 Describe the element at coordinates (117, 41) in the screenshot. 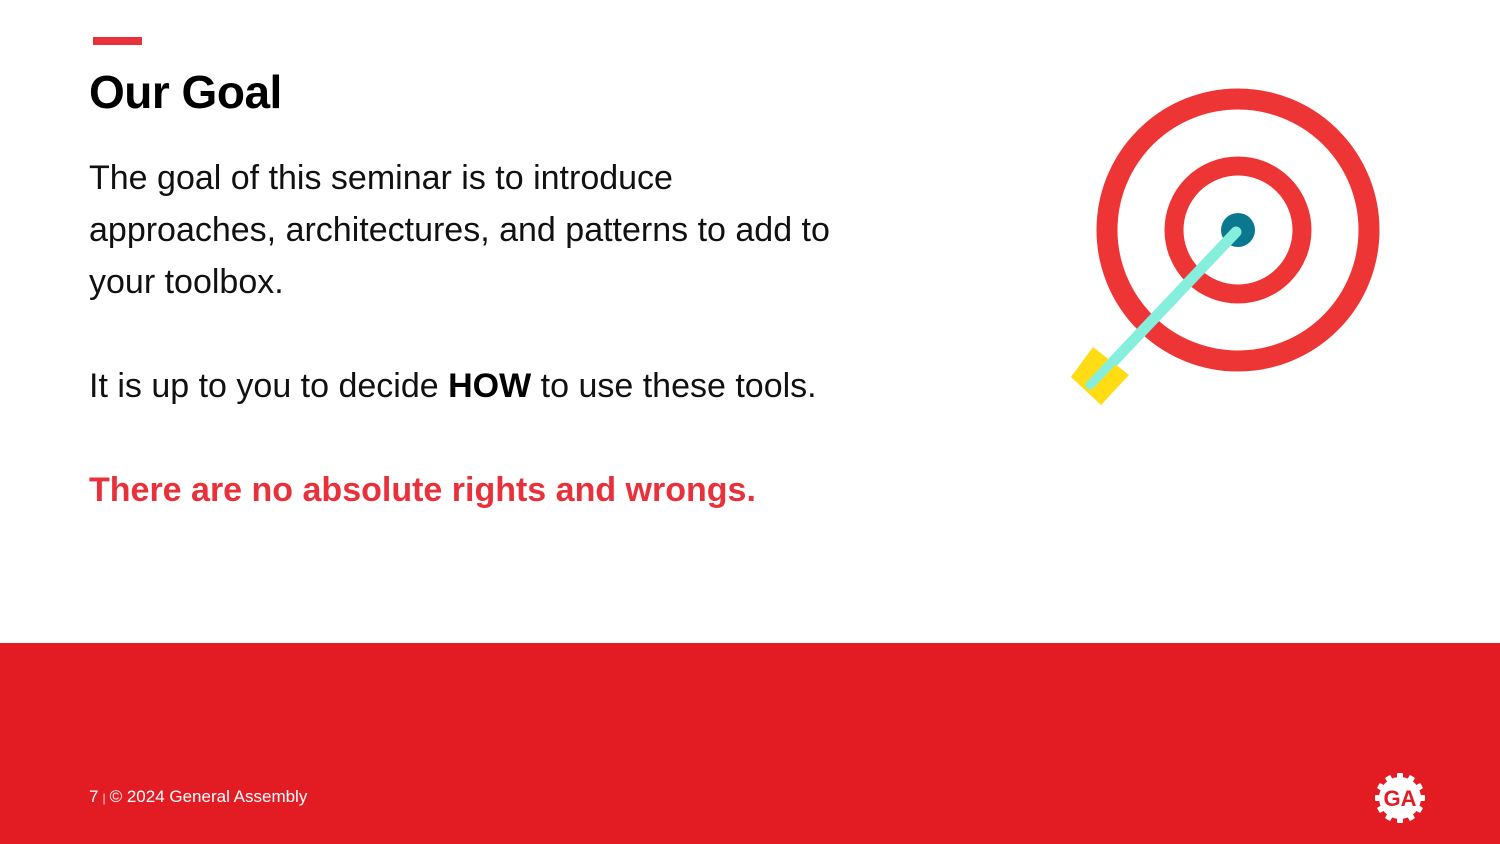

I see `title-accent-bar` at that location.